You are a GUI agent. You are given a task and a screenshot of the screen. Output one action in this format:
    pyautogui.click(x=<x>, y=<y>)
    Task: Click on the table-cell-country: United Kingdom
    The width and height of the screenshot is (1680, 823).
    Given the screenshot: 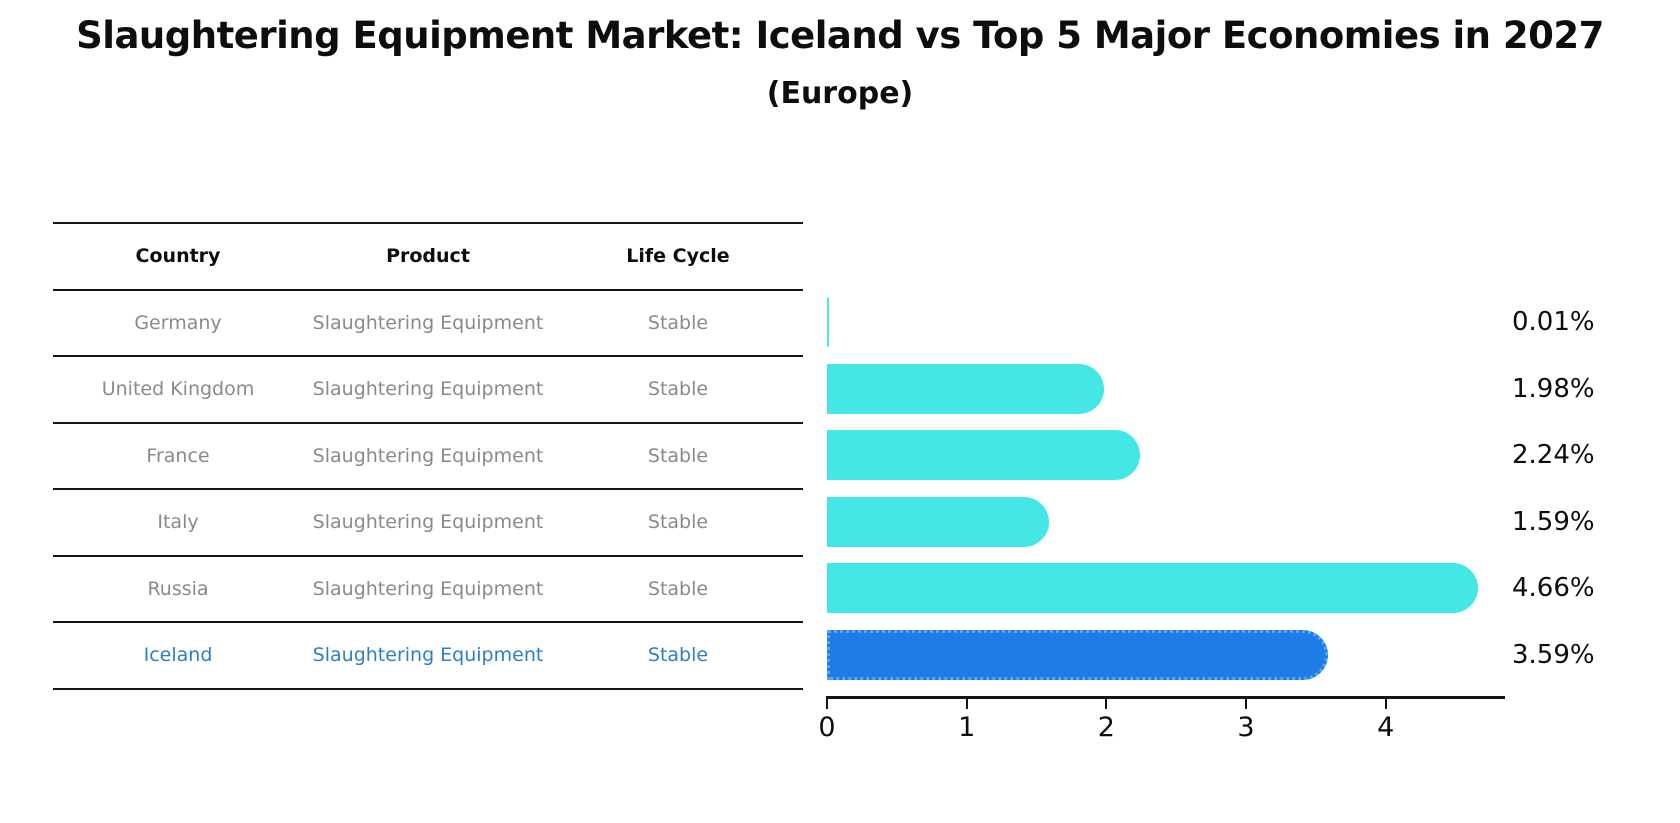 What is the action you would take?
    pyautogui.click(x=178, y=389)
    